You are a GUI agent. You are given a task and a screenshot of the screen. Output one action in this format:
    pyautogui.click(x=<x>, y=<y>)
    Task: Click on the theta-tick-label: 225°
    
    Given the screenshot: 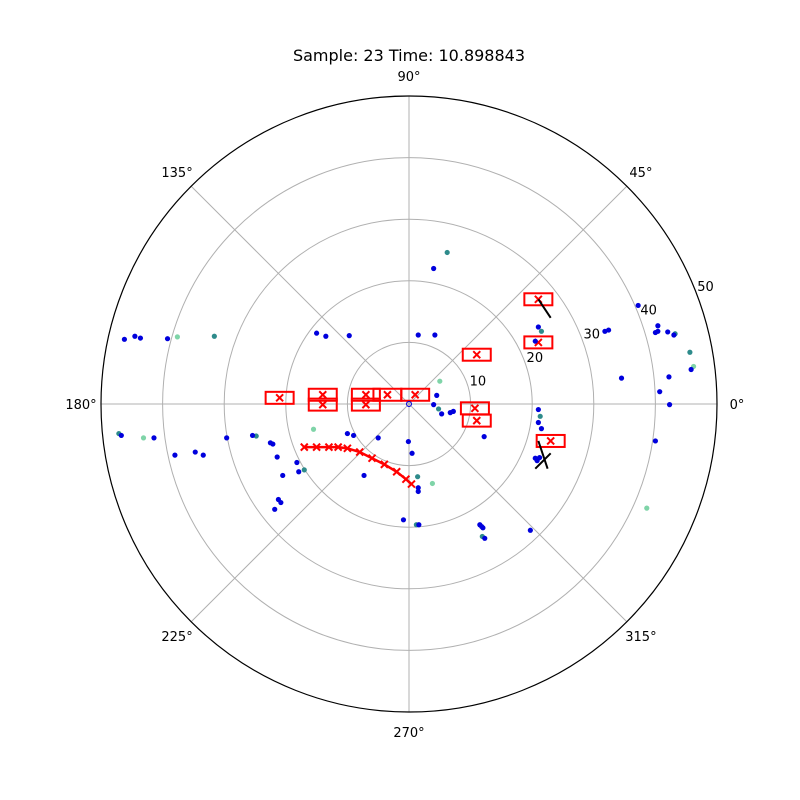 What is the action you would take?
    pyautogui.click(x=176, y=637)
    